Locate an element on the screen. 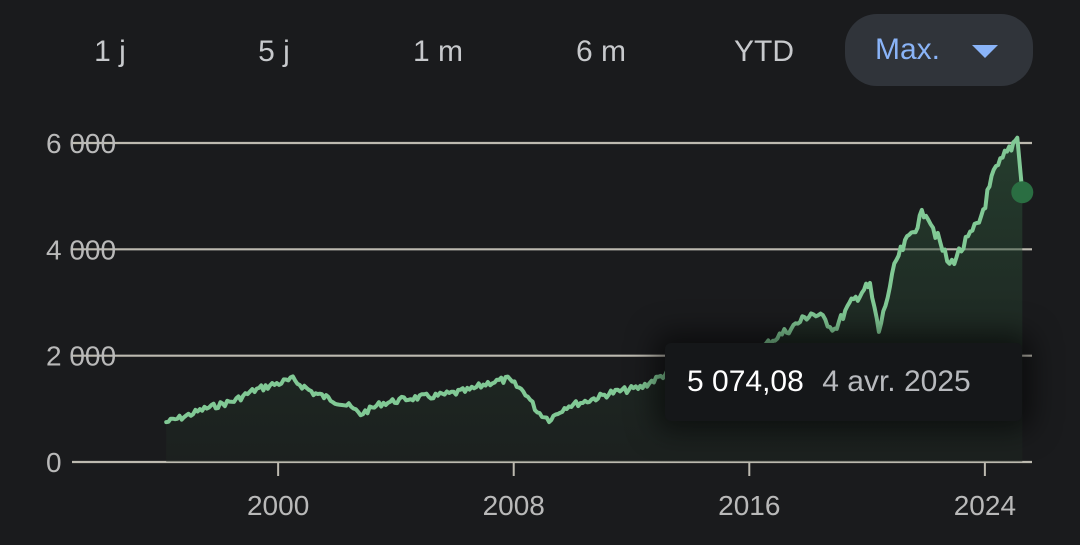  price-tooltip: 5 074,08 4 avr. 2025 is located at coordinates (843, 382).